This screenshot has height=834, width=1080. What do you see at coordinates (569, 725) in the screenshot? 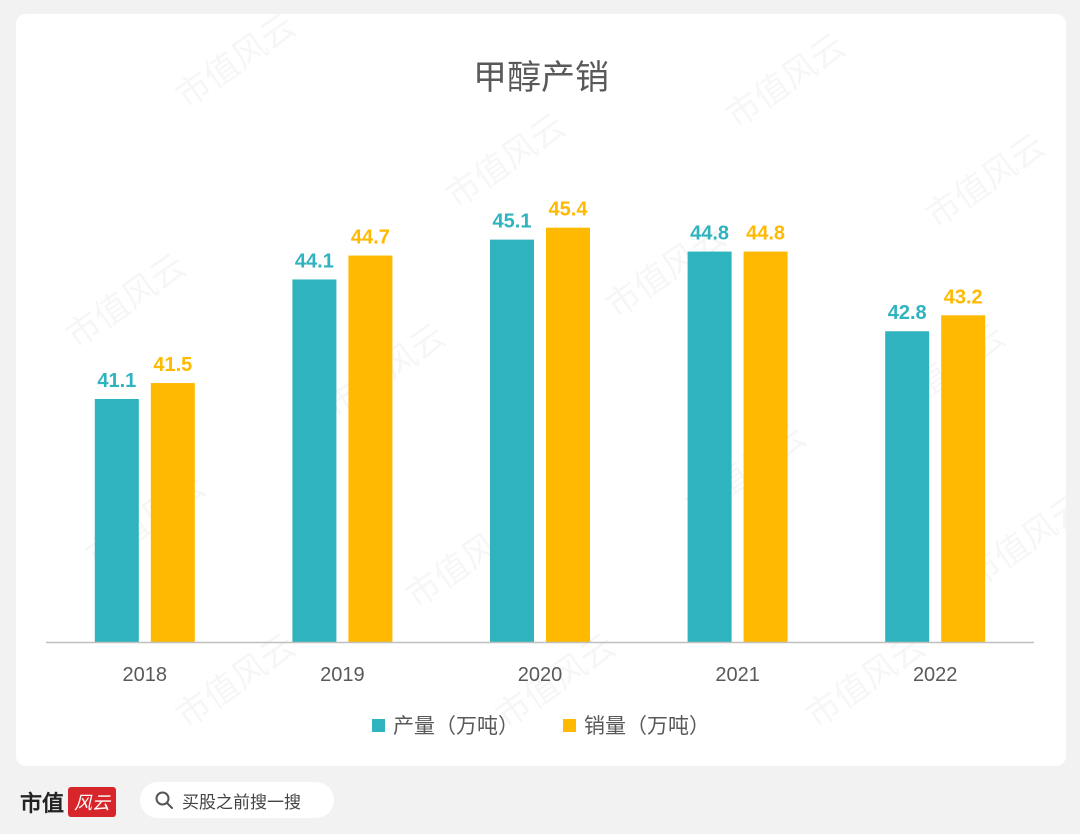
I see `legend-swatch-sales` at bounding box center [569, 725].